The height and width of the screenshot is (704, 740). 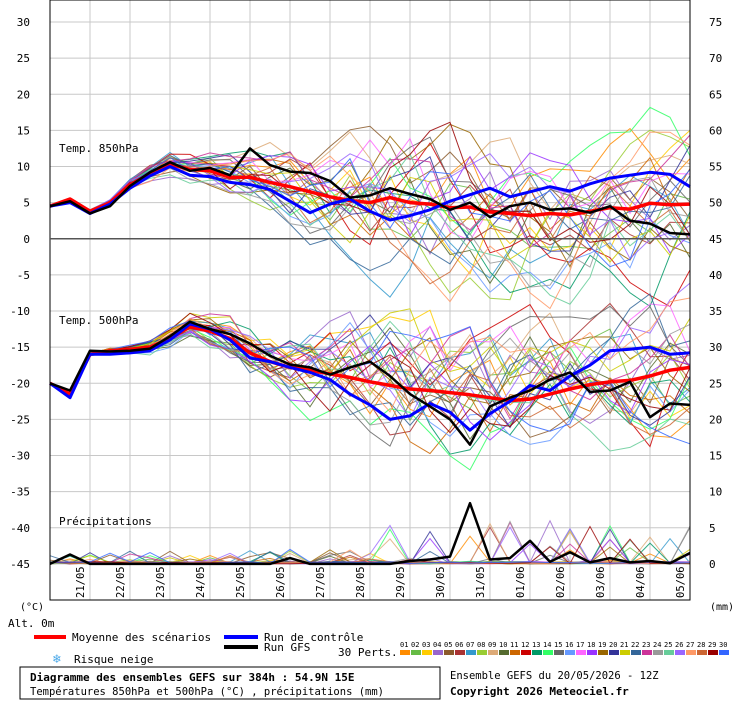 I want to click on left-tick-label: 25, so click(x=23, y=58).